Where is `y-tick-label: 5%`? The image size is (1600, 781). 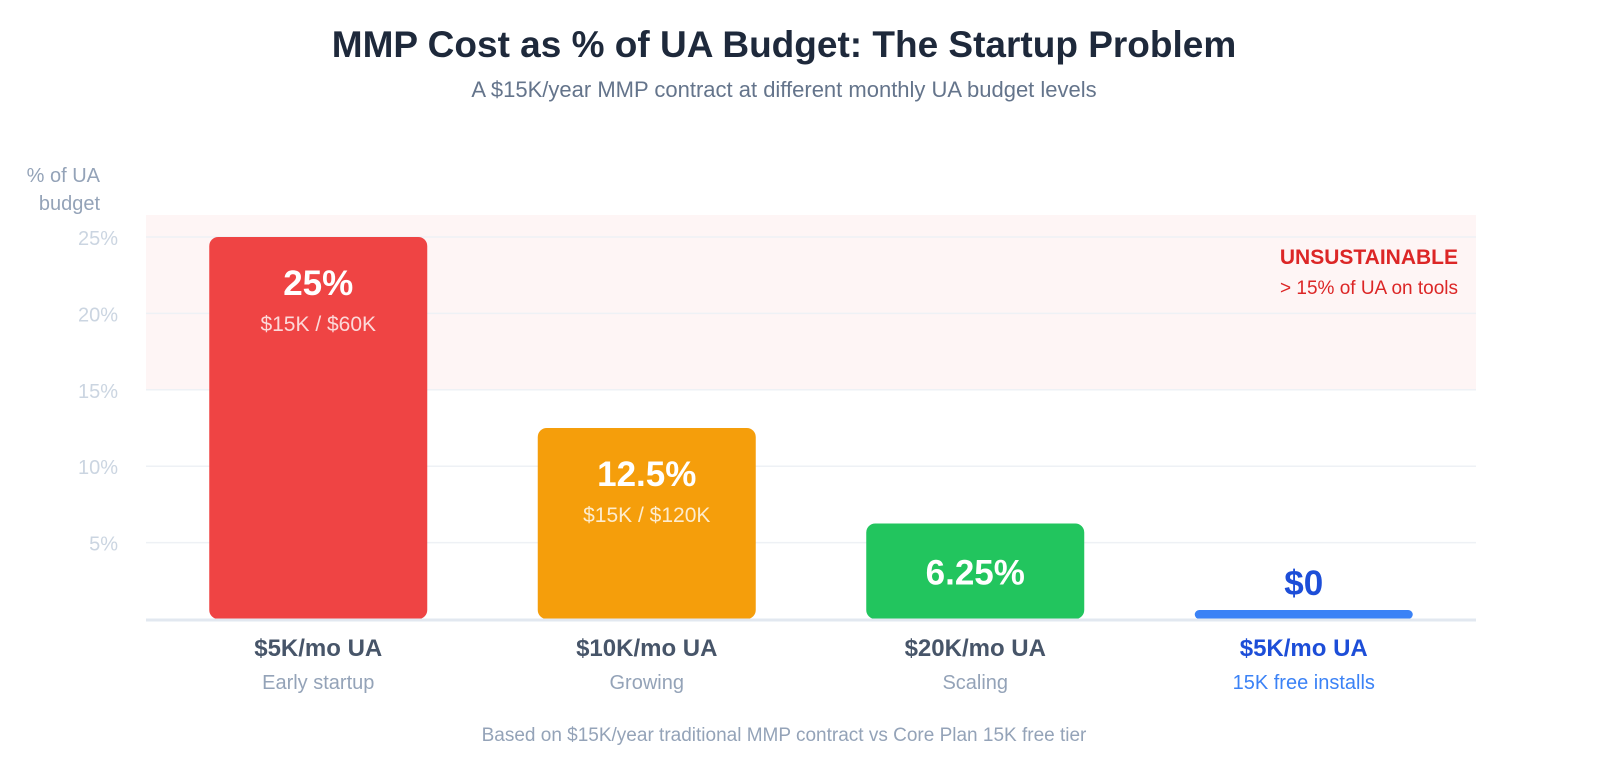
y-tick-label: 5% is located at coordinates (103, 545).